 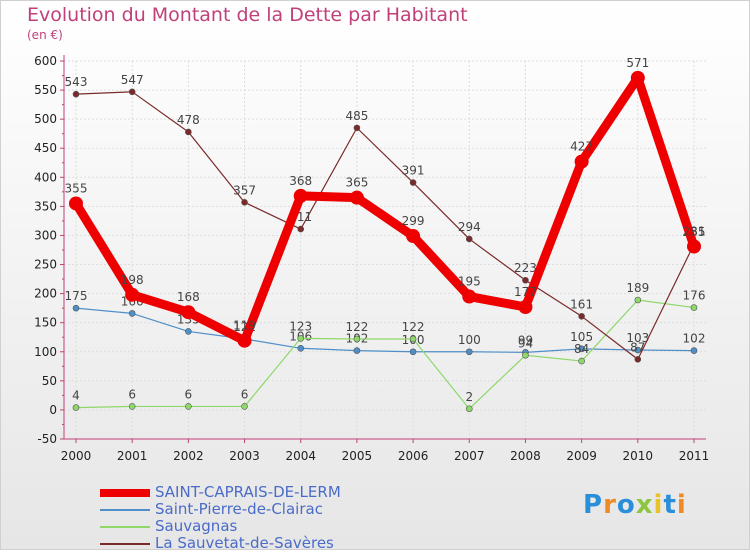 I want to click on data-label: 543, so click(x=76, y=82).